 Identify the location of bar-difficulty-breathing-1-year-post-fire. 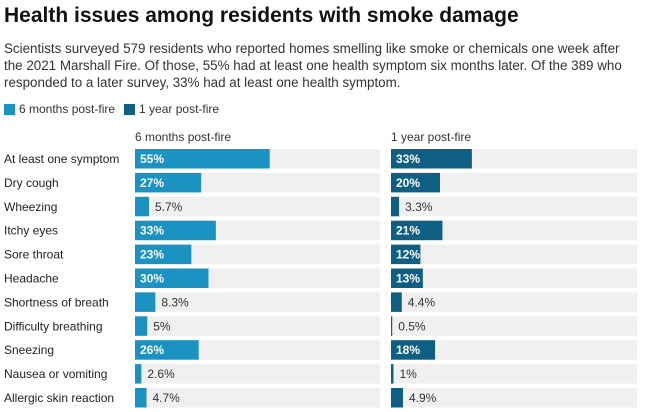
(392, 326).